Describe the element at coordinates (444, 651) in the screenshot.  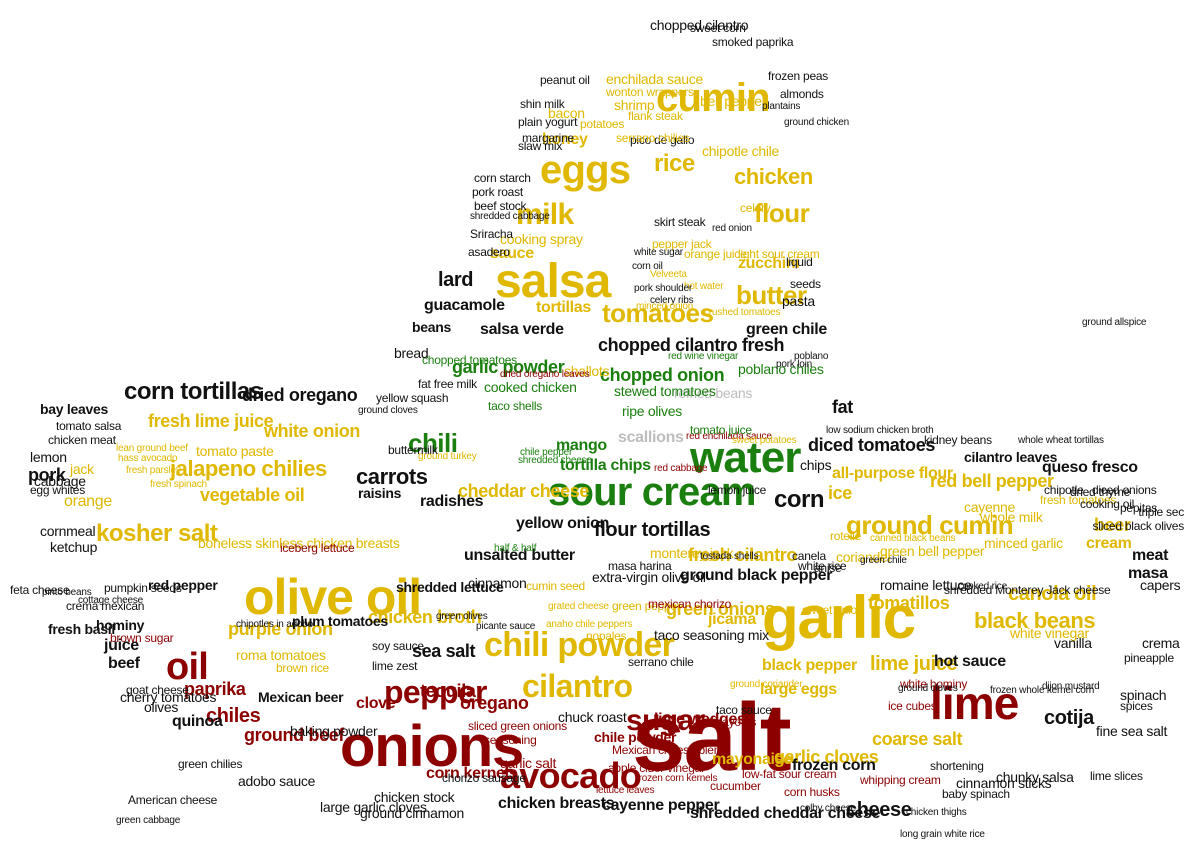
I see `word-sea-salt: sea salt` at that location.